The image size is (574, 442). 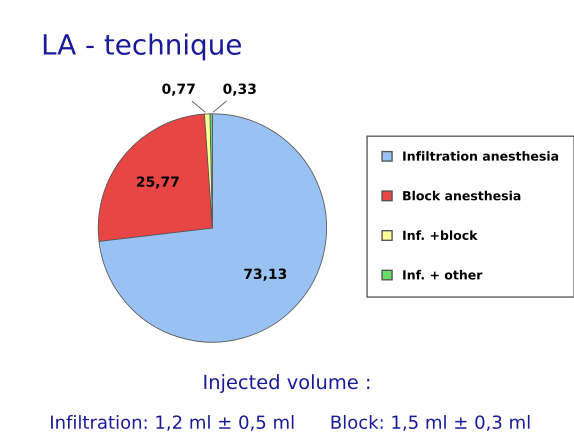 What do you see at coordinates (287, 384) in the screenshot?
I see `text: Injected volume :` at bounding box center [287, 384].